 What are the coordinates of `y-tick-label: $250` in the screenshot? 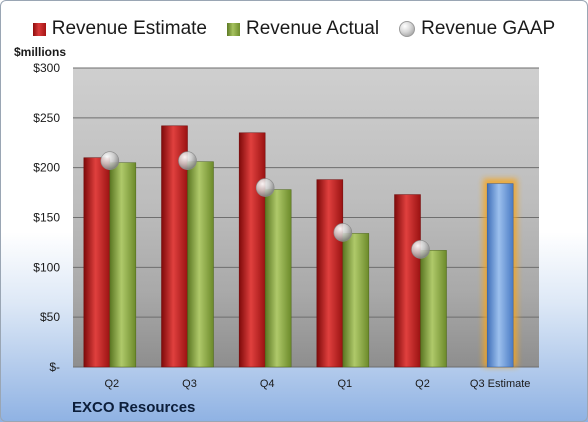 It's located at (46, 118).